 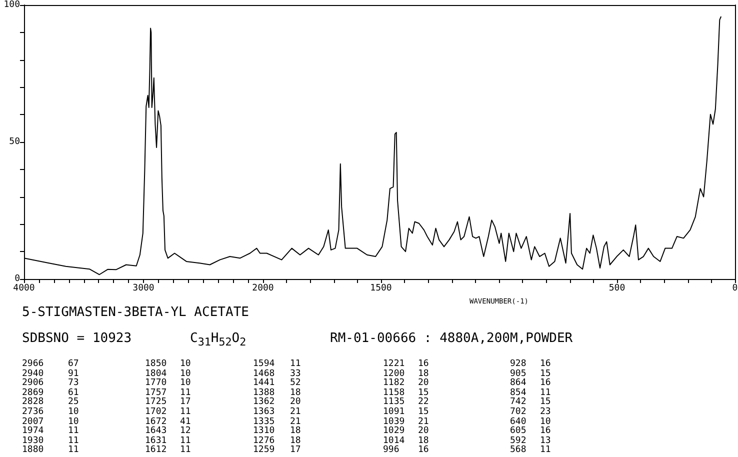 I want to click on text: 1974 11, so click(x=50, y=431).